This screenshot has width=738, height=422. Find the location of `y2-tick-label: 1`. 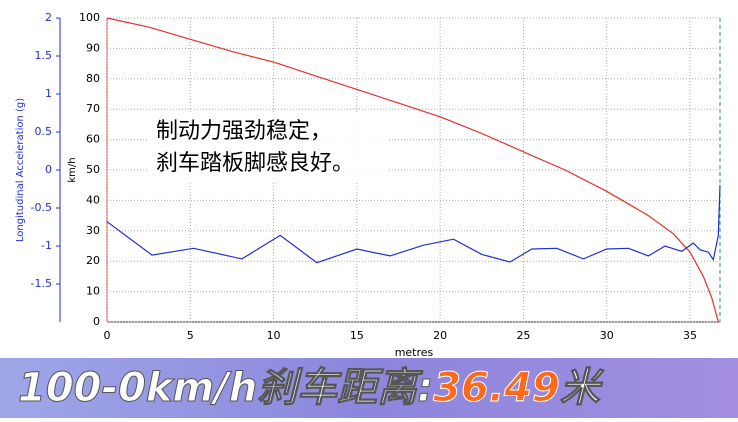

y2-tick-label: 1 is located at coordinates (48, 93).